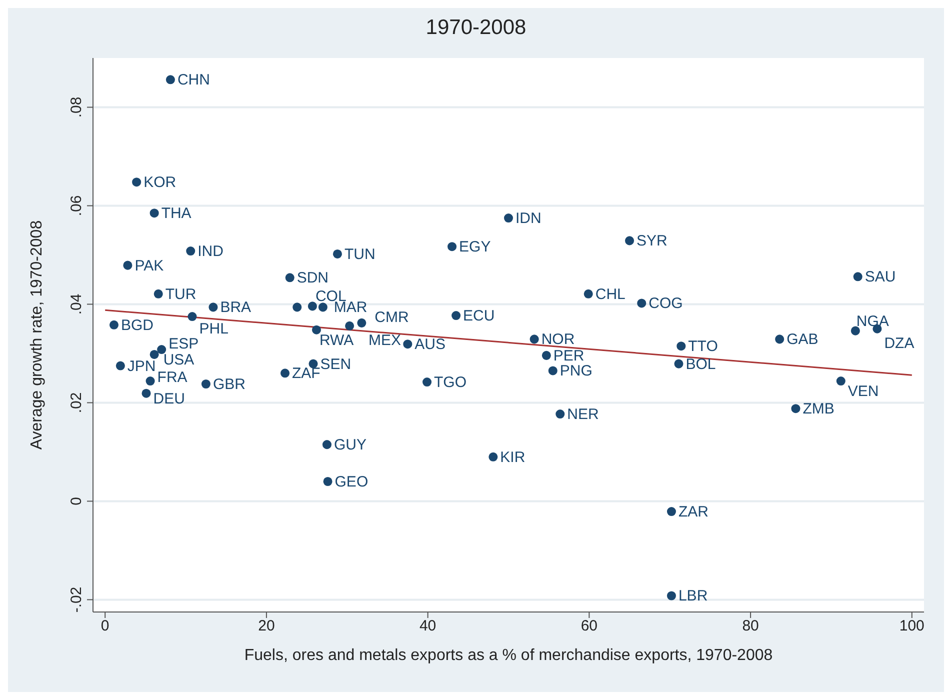 The image size is (952, 700). Describe the element at coordinates (693, 596) in the screenshot. I see `annotation: LBR` at that location.